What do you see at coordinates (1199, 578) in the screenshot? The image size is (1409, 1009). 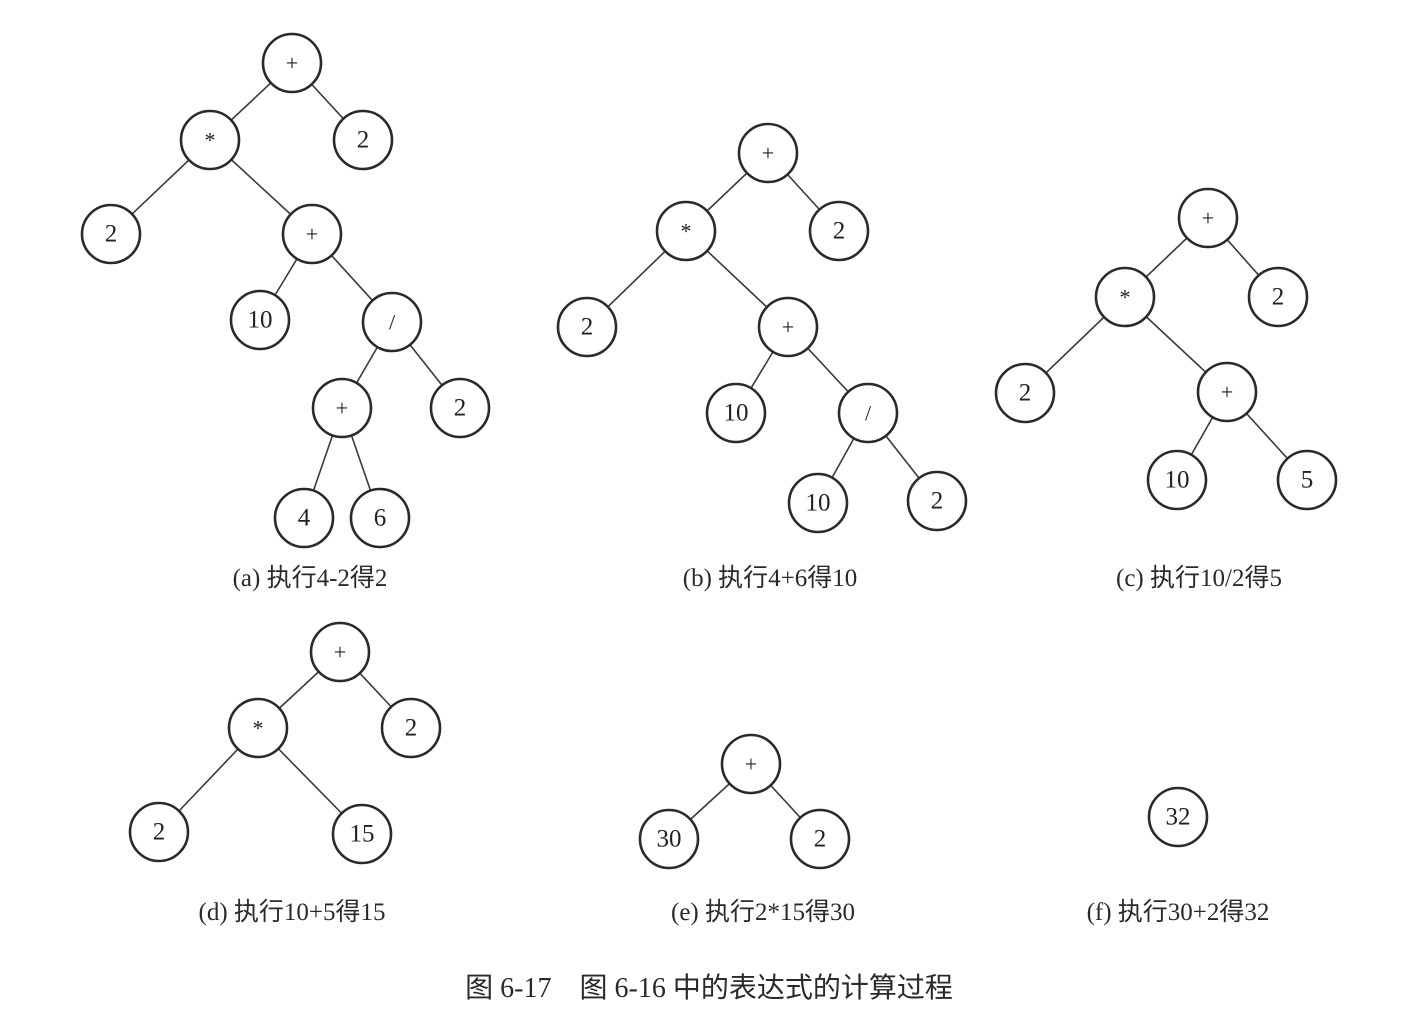 I see `panel-caption-c: (c) 执行10/2得5` at bounding box center [1199, 578].